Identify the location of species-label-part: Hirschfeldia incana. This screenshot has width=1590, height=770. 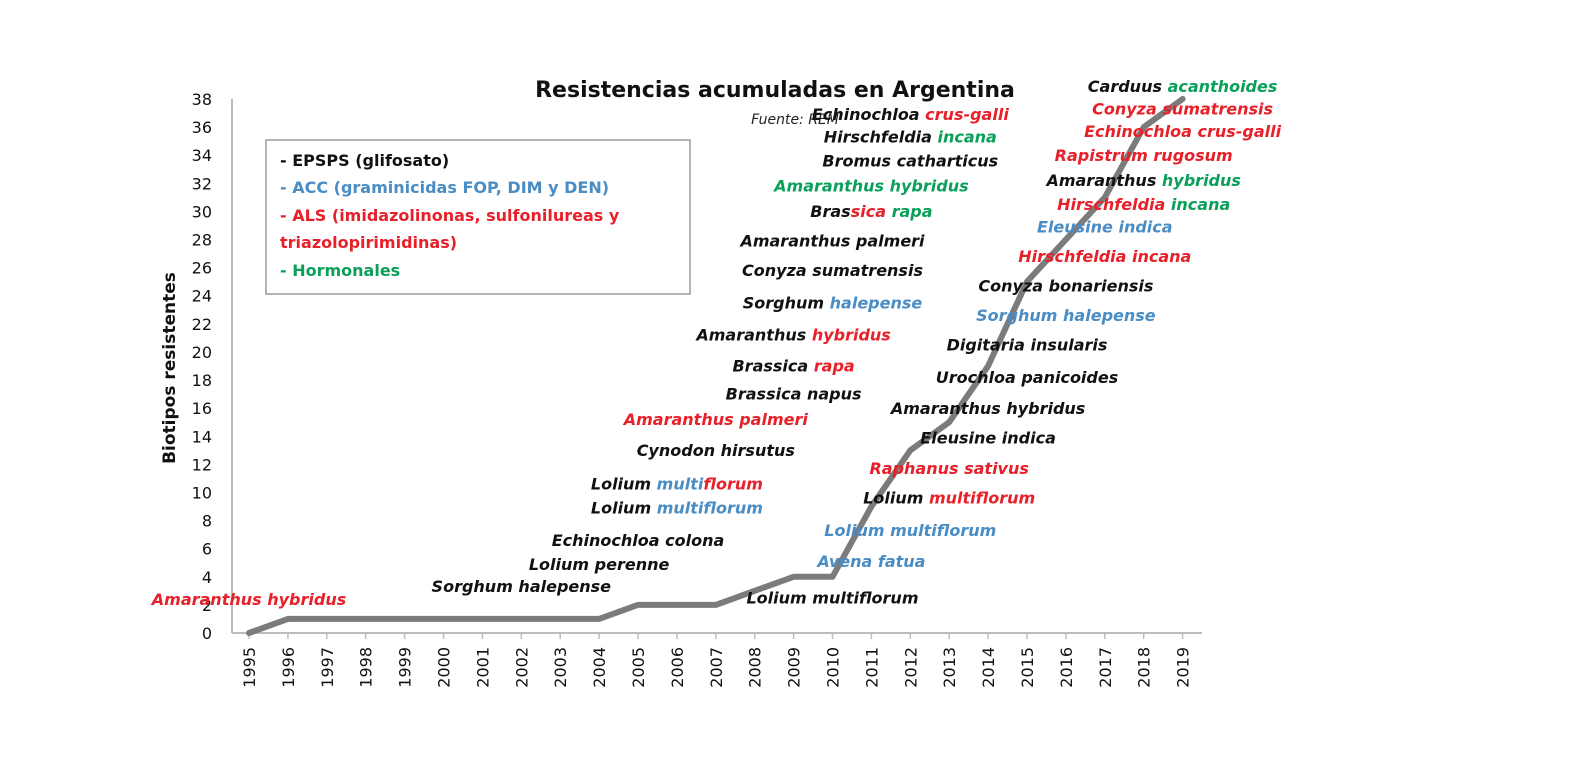
(1104, 256).